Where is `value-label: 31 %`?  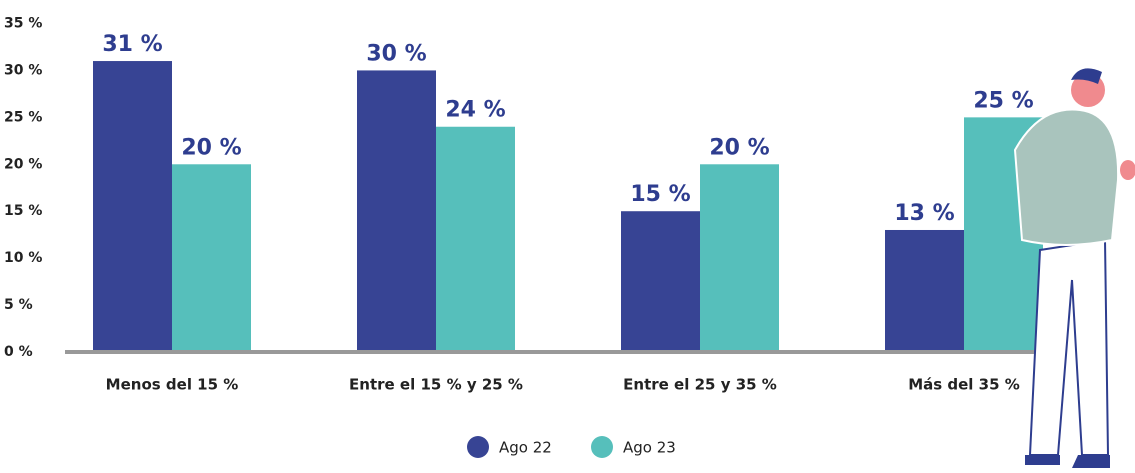 value-label: 31 % is located at coordinates (132, 44).